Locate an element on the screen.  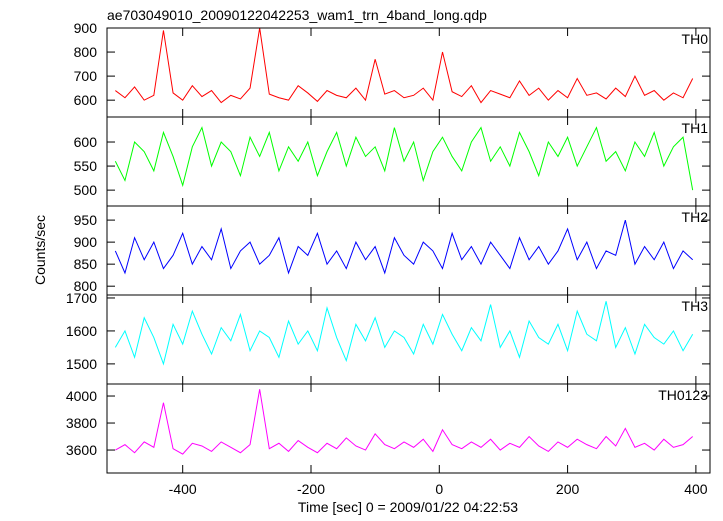
y-tick-label: 500 is located at coordinates (86, 190).